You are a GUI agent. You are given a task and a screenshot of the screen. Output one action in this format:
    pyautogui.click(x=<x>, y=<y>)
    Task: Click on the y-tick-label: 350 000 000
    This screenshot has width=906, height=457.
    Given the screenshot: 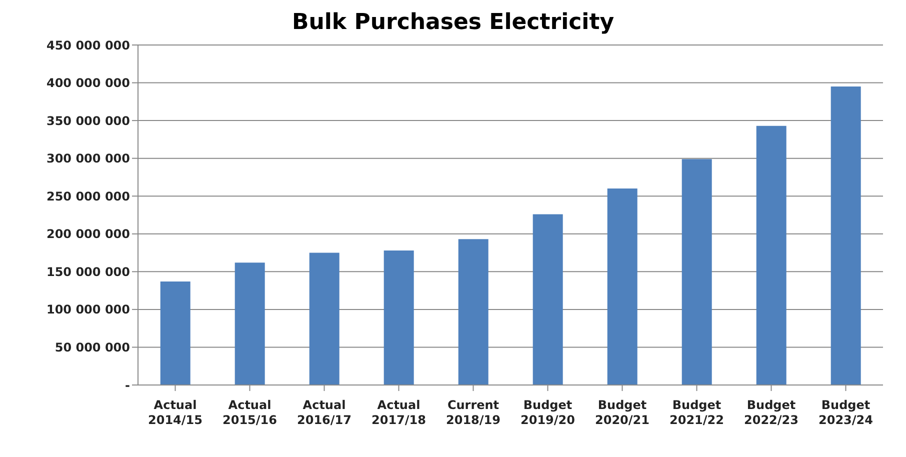 What is the action you would take?
    pyautogui.click(x=88, y=121)
    